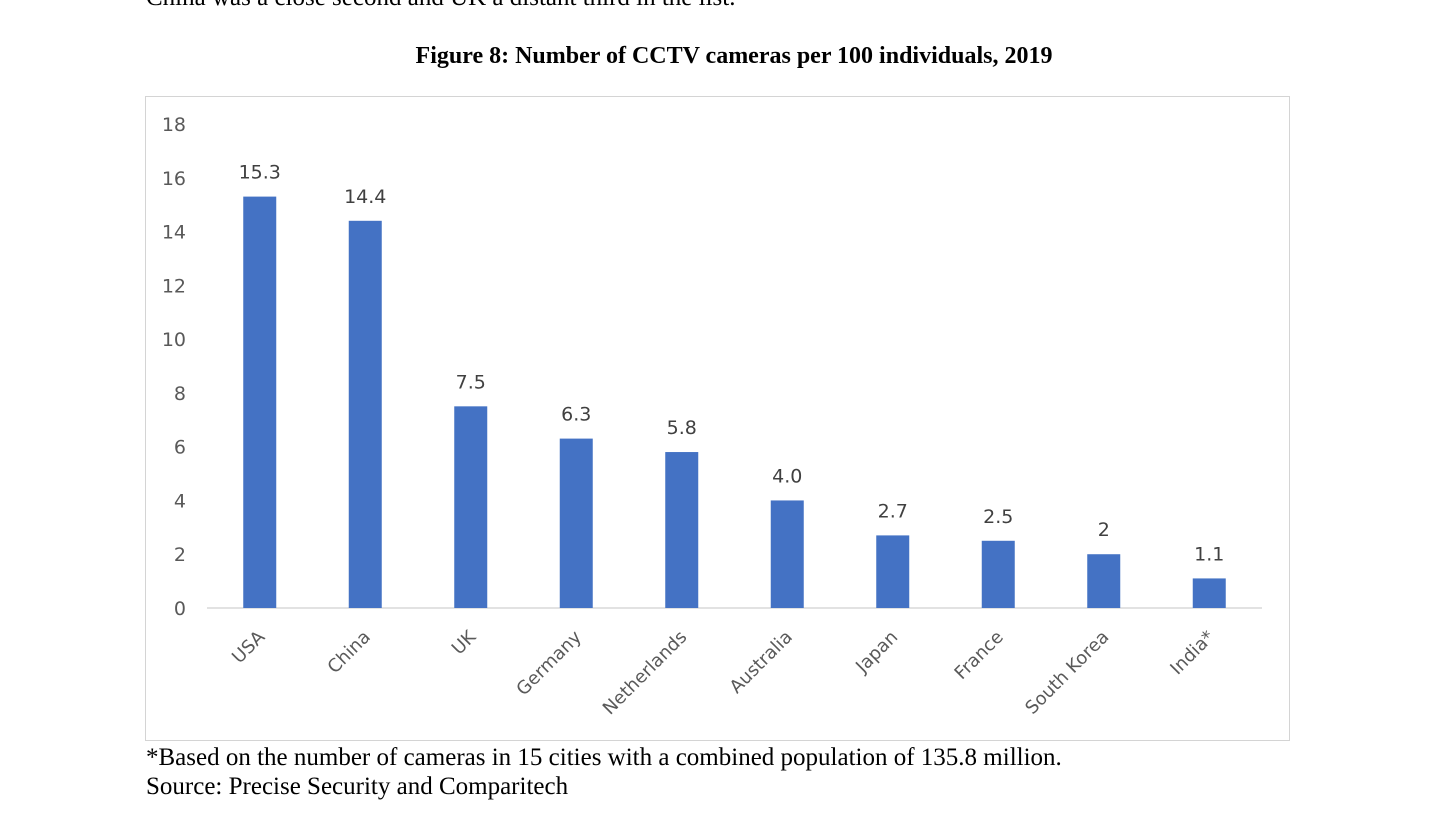  What do you see at coordinates (1104, 581) in the screenshot?
I see `bar-south-korea` at bounding box center [1104, 581].